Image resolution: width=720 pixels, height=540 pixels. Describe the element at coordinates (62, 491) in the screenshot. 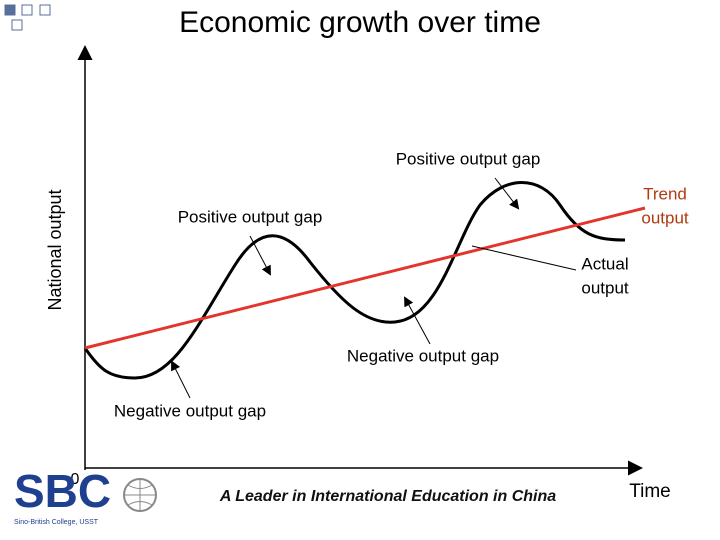

I see `logo-text: SBC` at that location.